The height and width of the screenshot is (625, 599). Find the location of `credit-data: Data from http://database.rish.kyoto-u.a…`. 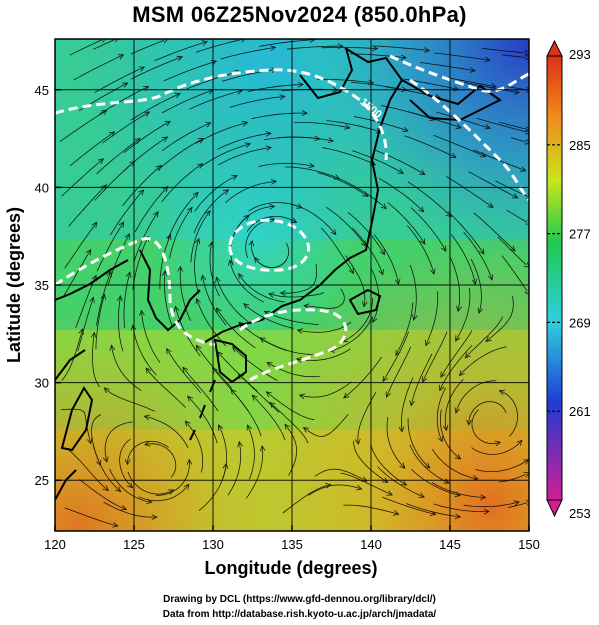

credit-data: Data from http://database.rish.kyoto-u.a… is located at coordinates (299, 614).